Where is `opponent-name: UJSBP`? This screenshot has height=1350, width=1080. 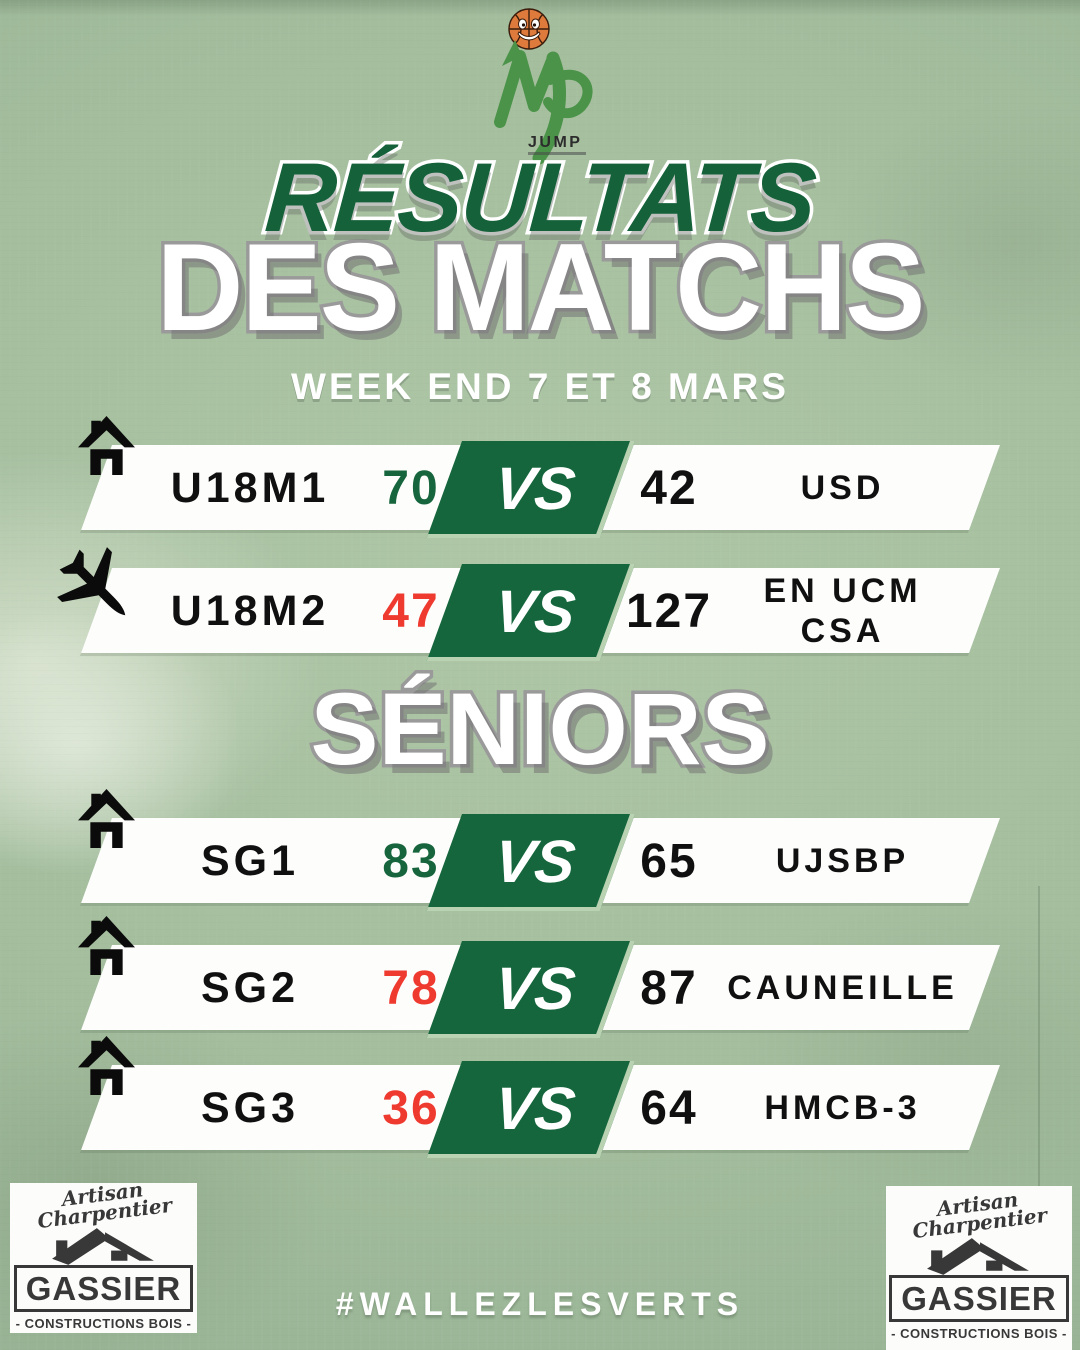 opponent-name: UJSBP is located at coordinates (842, 861).